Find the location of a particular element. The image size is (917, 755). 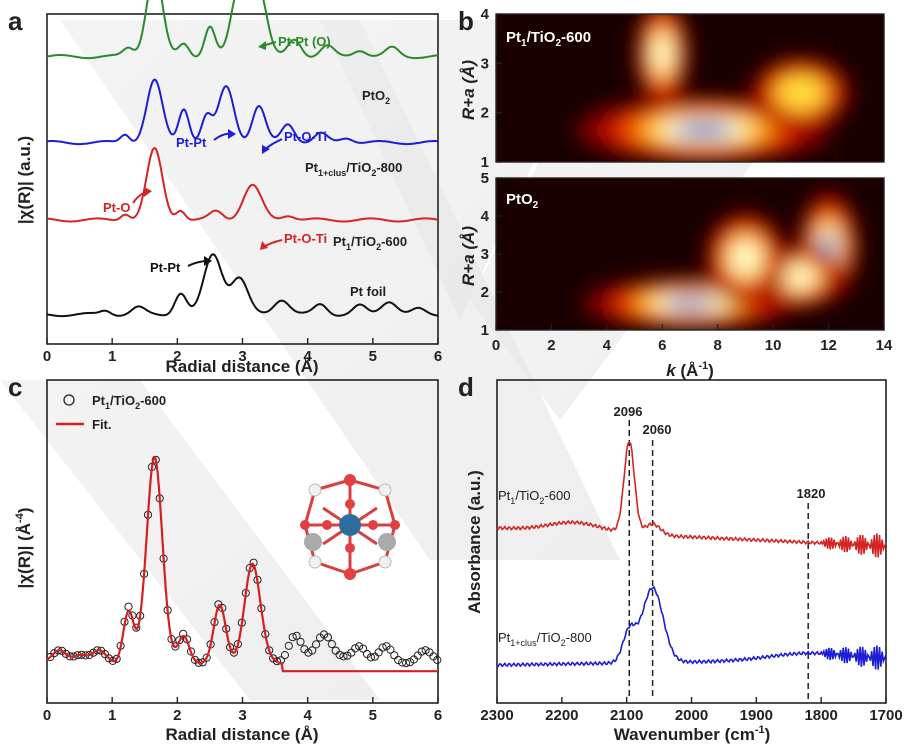

arrowhead-ptoti-blue is located at coordinates (266, 149).